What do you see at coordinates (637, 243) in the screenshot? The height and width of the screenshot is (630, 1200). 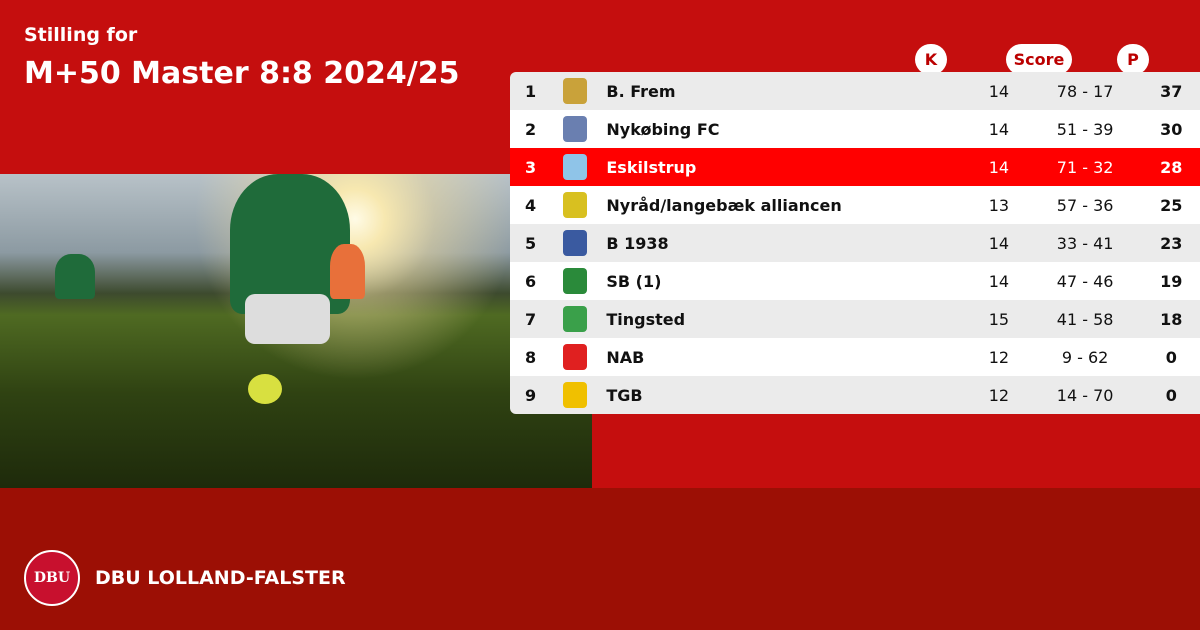 I see `team-name: B 1938` at bounding box center [637, 243].